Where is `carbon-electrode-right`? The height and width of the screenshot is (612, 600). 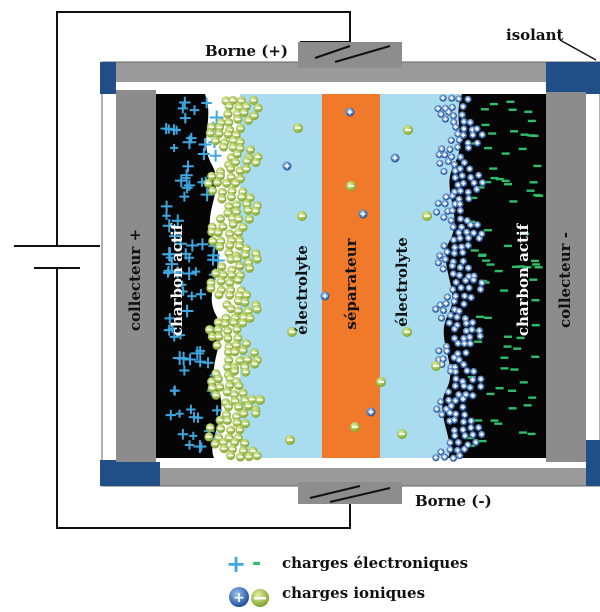 carbon-electrode-right is located at coordinates (494, 276).